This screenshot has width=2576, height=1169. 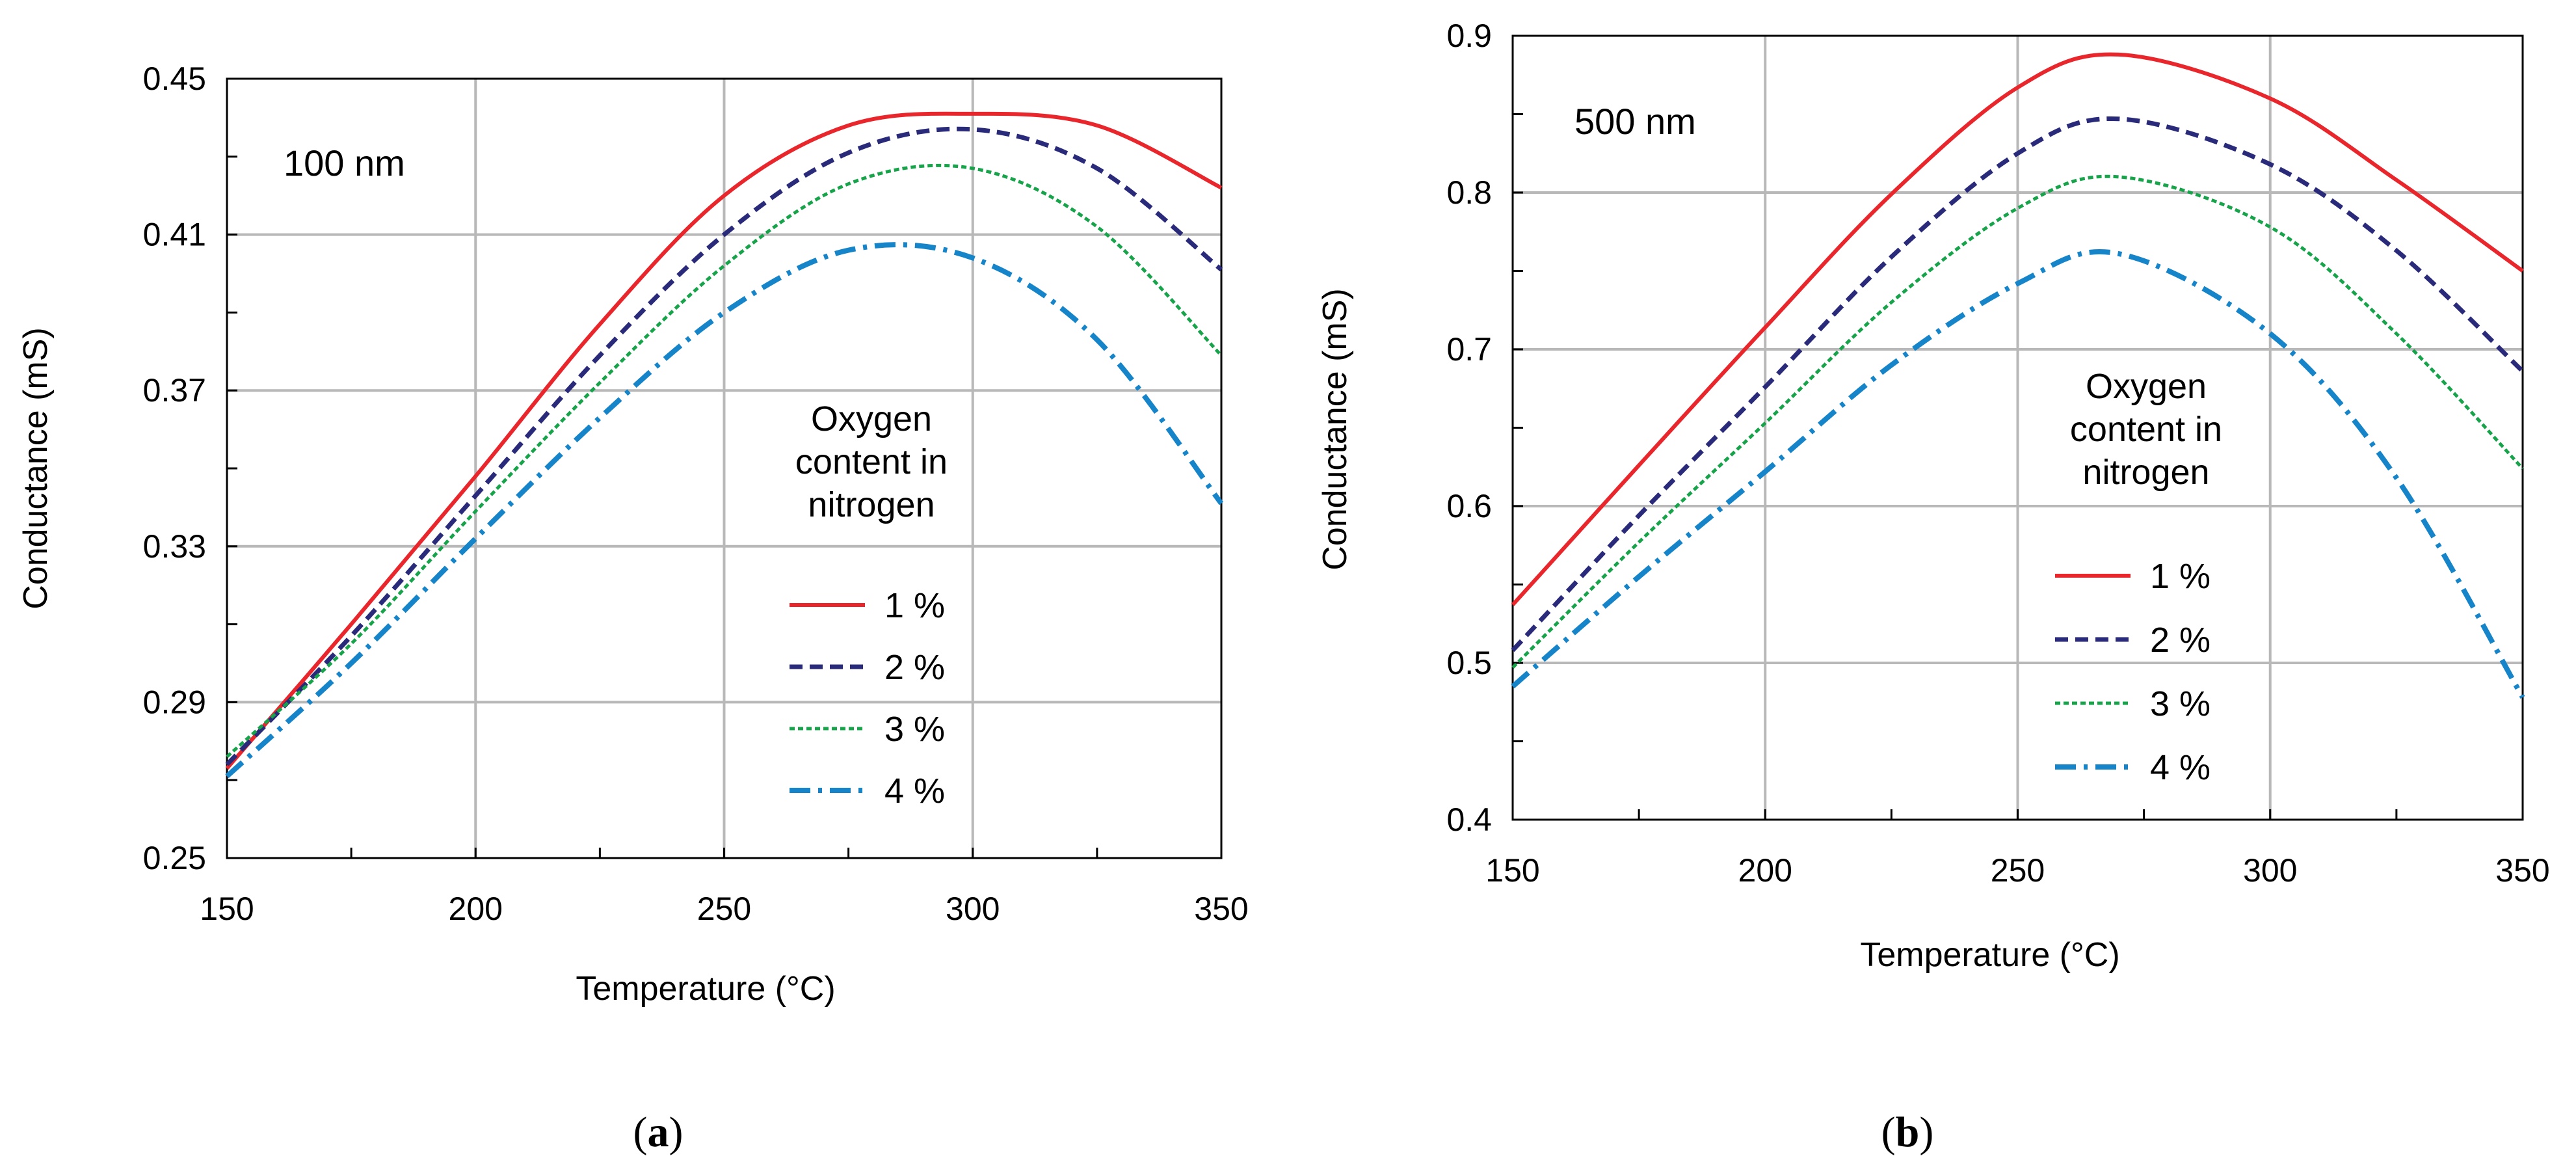 What do you see at coordinates (36, 469) in the screenshot?
I see `y-axis-label-a: Conductance (mS)` at bounding box center [36, 469].